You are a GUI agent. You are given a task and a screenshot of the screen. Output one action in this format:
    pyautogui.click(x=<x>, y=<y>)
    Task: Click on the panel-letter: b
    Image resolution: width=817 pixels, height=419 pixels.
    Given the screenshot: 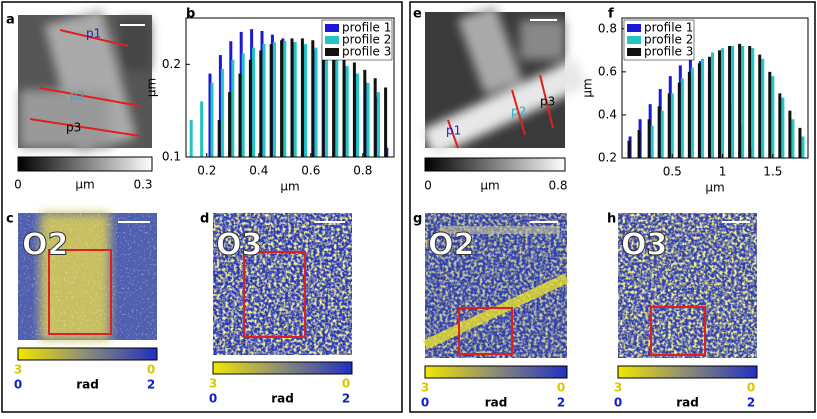 What is the action you would take?
    pyautogui.click(x=190, y=14)
    